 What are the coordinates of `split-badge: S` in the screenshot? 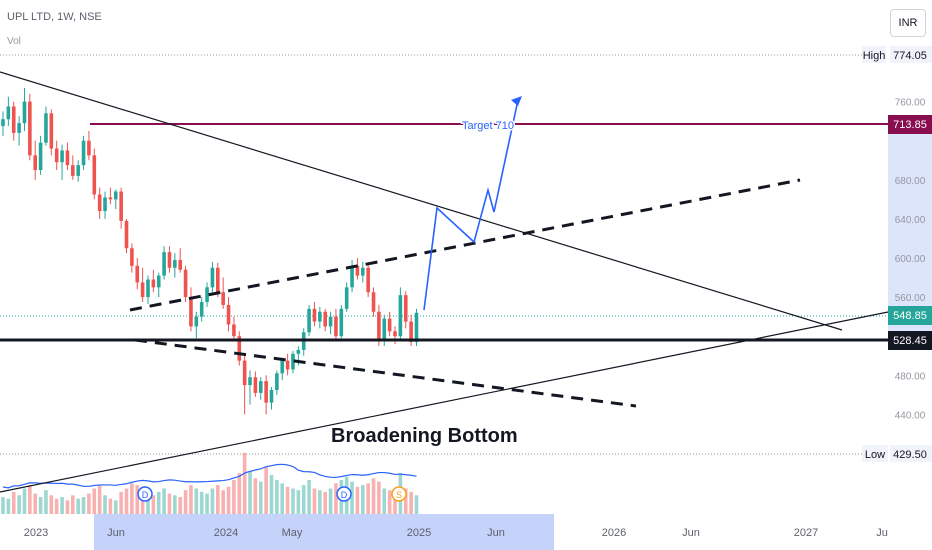 It's located at (399, 494).